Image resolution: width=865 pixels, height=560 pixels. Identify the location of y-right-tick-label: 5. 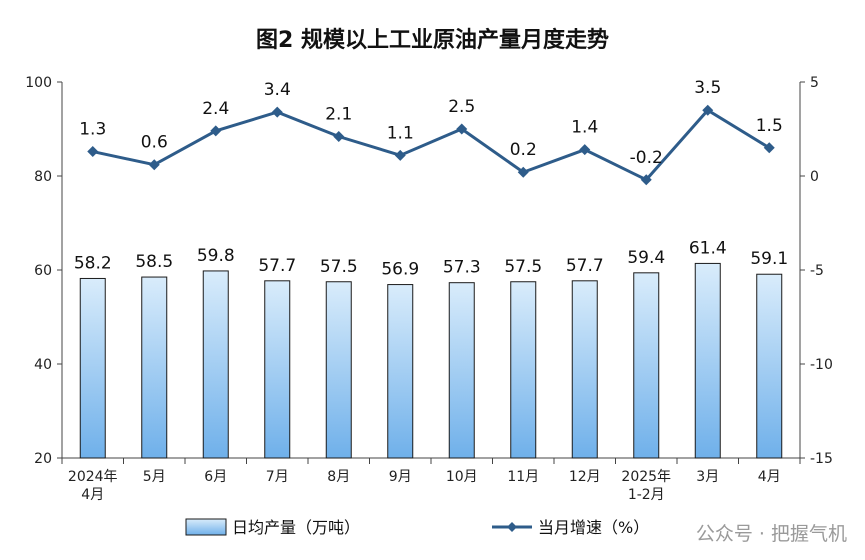
(814, 83).